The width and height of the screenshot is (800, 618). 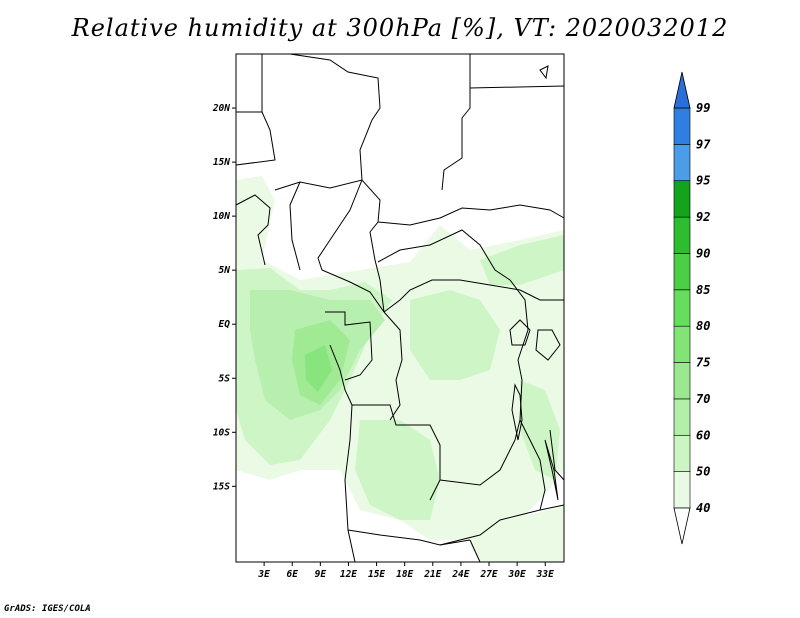 I want to click on colorbar-label: 40, so click(x=703, y=508).